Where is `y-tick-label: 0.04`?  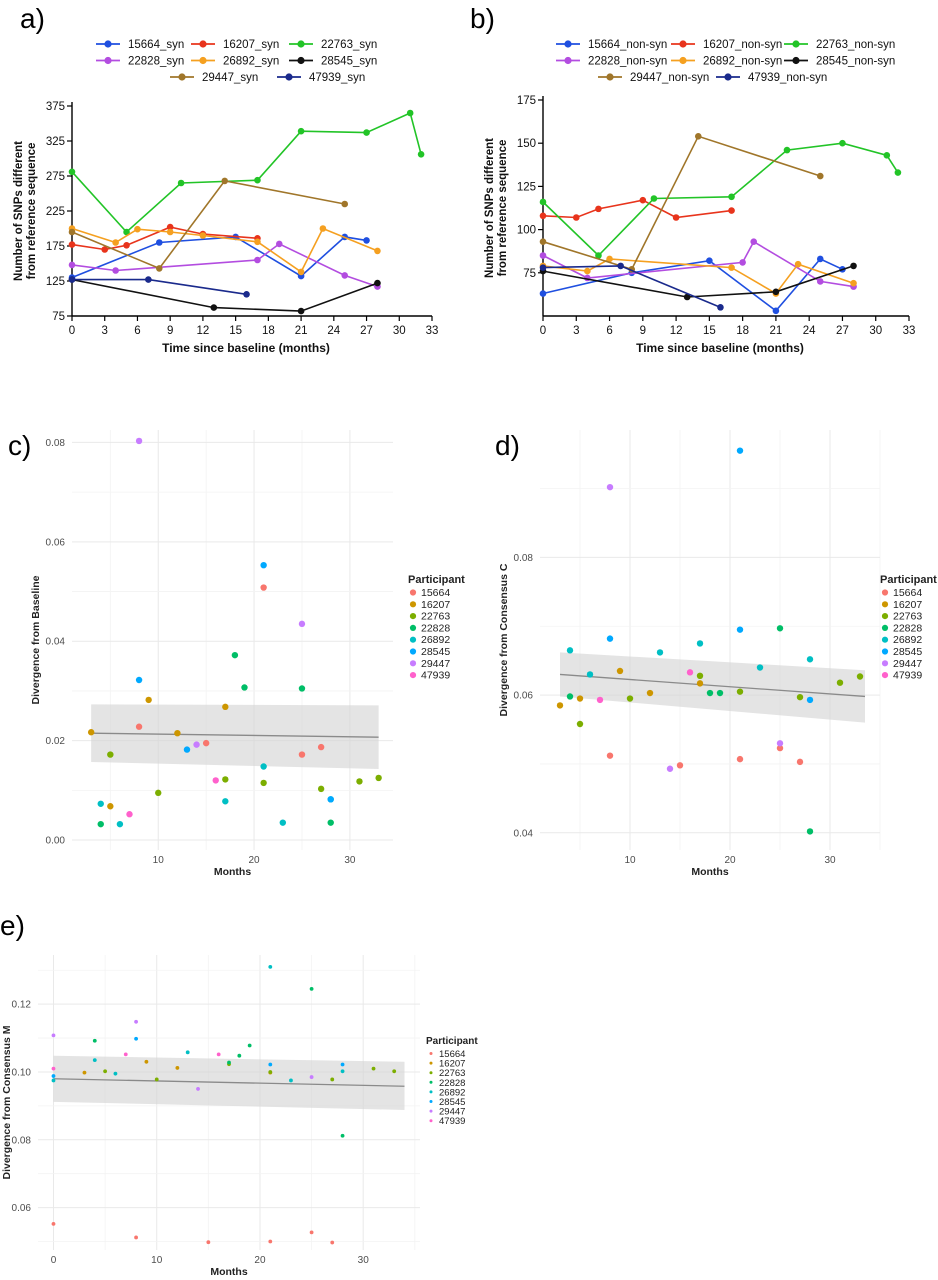 y-tick-label: 0.04 is located at coordinates (524, 833).